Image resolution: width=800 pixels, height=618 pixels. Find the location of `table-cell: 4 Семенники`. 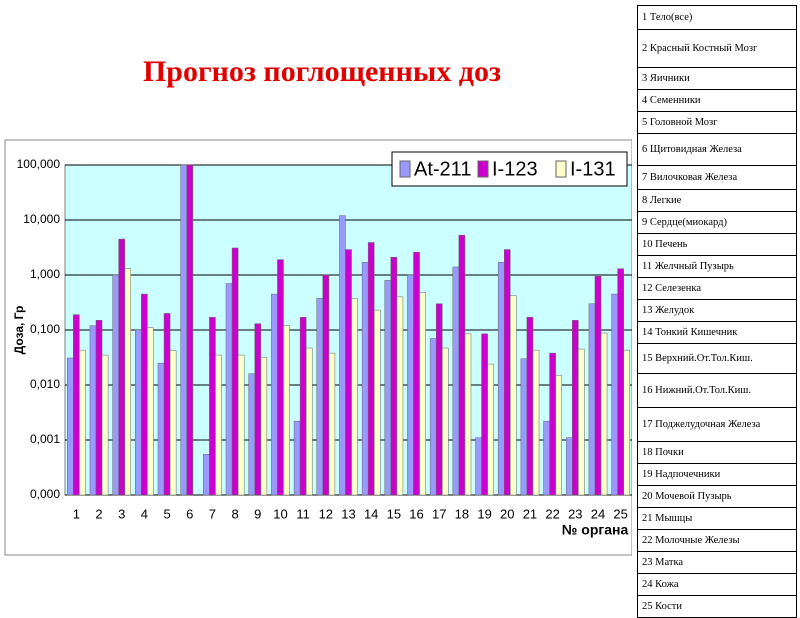

table-cell: 4 Семенники is located at coordinates (717, 100).